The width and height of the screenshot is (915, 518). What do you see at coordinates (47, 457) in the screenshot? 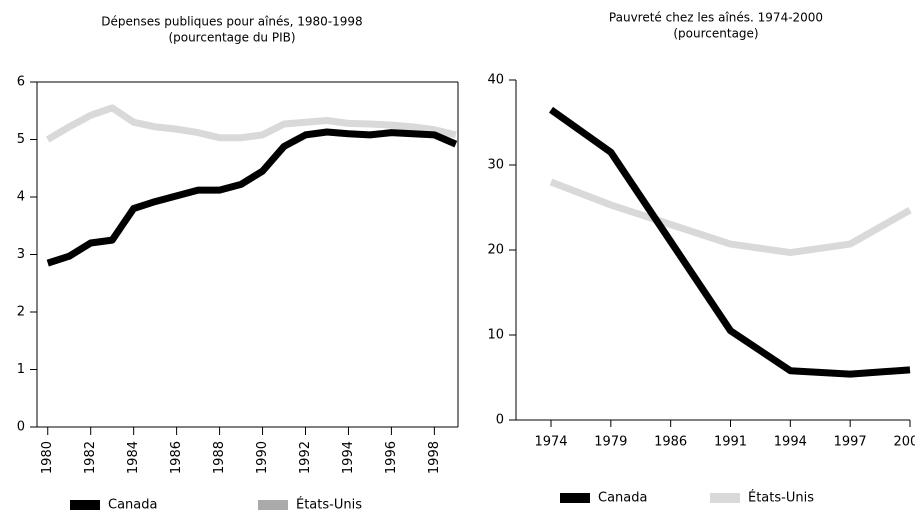
I see `x-tick-label: 1980` at bounding box center [47, 457].